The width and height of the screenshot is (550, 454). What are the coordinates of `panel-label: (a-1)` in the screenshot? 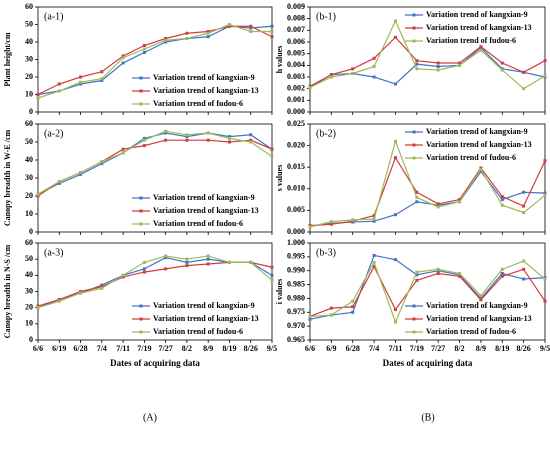 It's located at (53, 16).